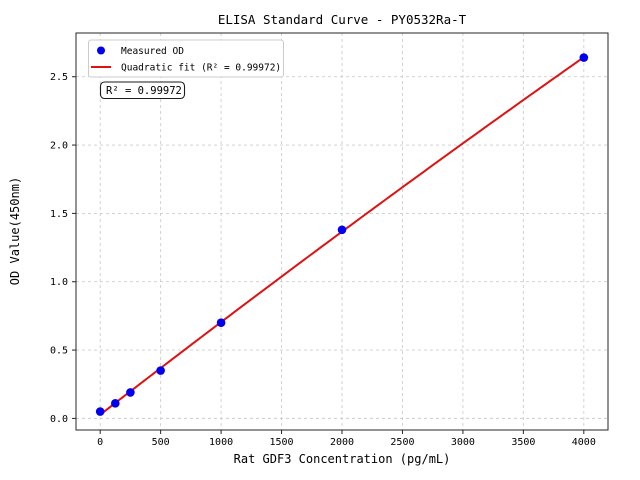  I want to click on y-tick-label: 2.0, so click(59, 146).